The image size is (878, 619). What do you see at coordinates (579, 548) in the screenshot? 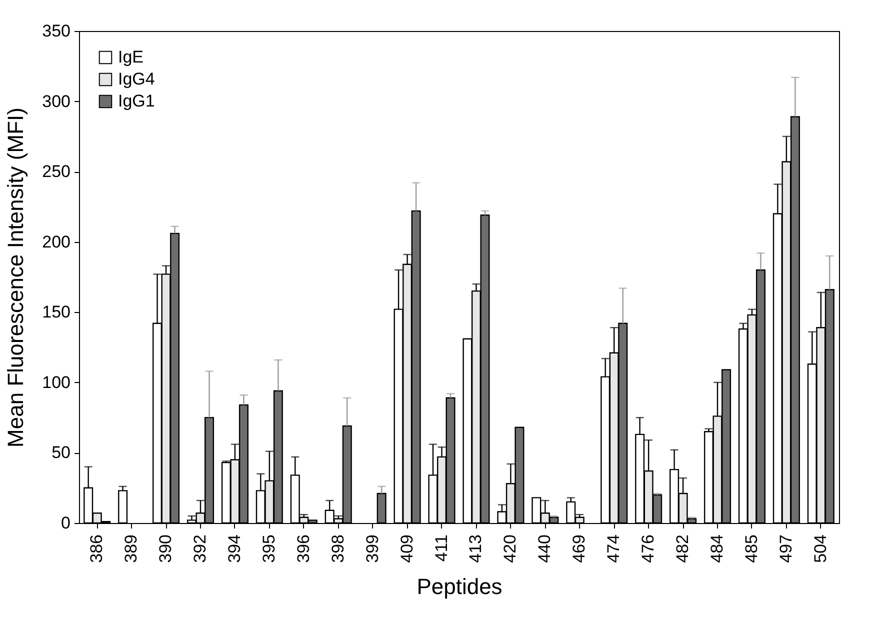
I see `x-tick-label: 469` at bounding box center [579, 548].